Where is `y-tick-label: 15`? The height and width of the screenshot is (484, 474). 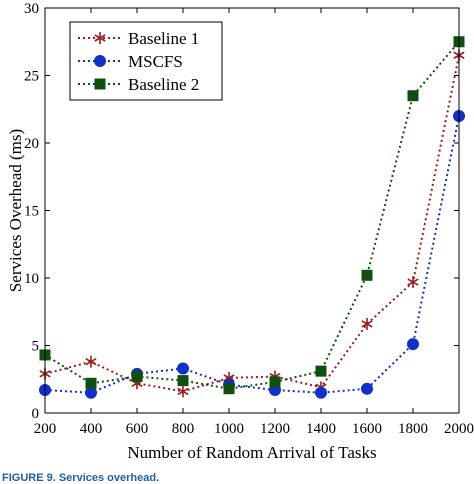
y-tick-label: 15 is located at coordinates (31, 212).